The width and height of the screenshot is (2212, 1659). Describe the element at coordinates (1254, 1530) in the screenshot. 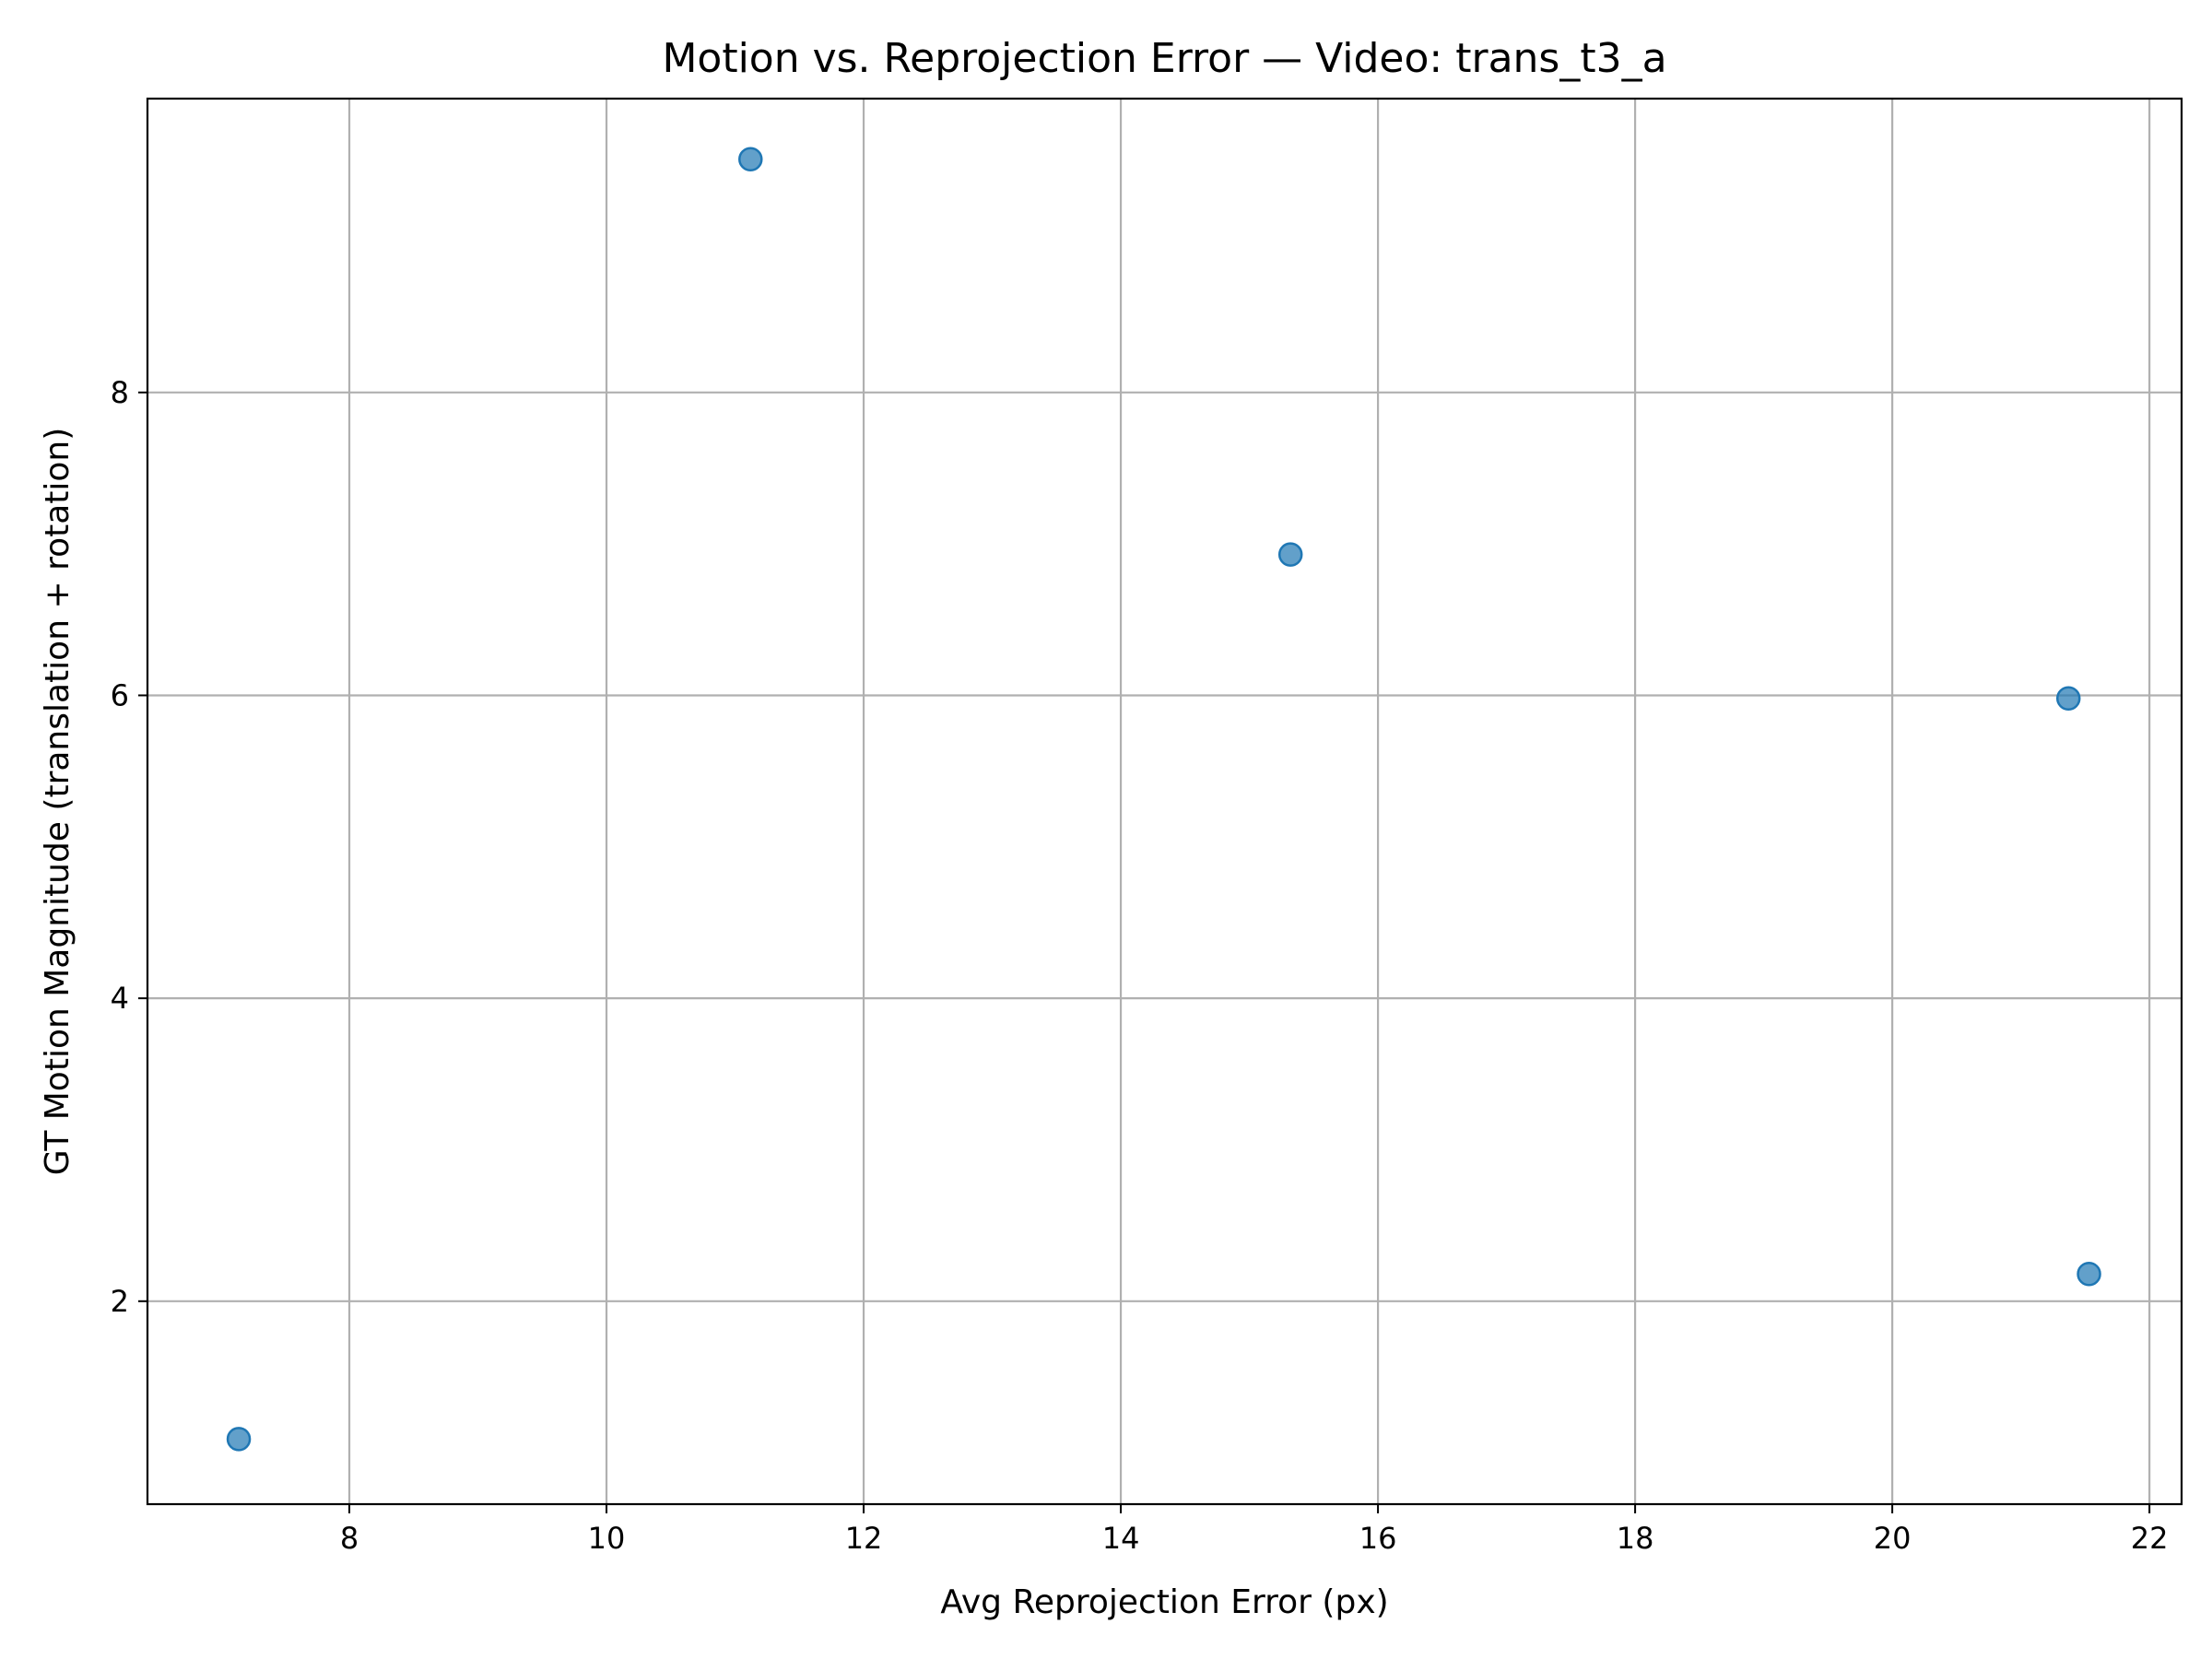

I see `x-axis-ticks: 8 10 12 14 16 18 20 22` at that location.